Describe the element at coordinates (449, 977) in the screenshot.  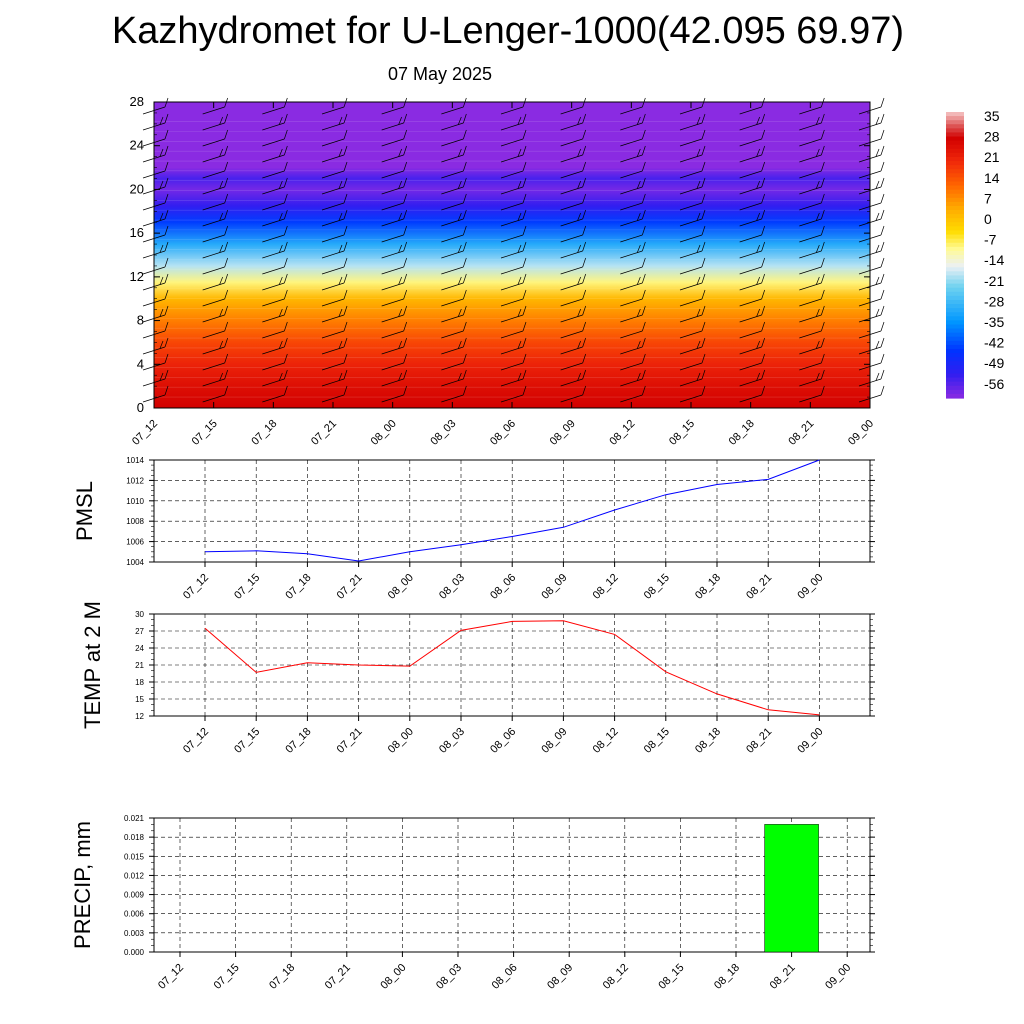
I see `precip-xtick-label: 08_03` at that location.